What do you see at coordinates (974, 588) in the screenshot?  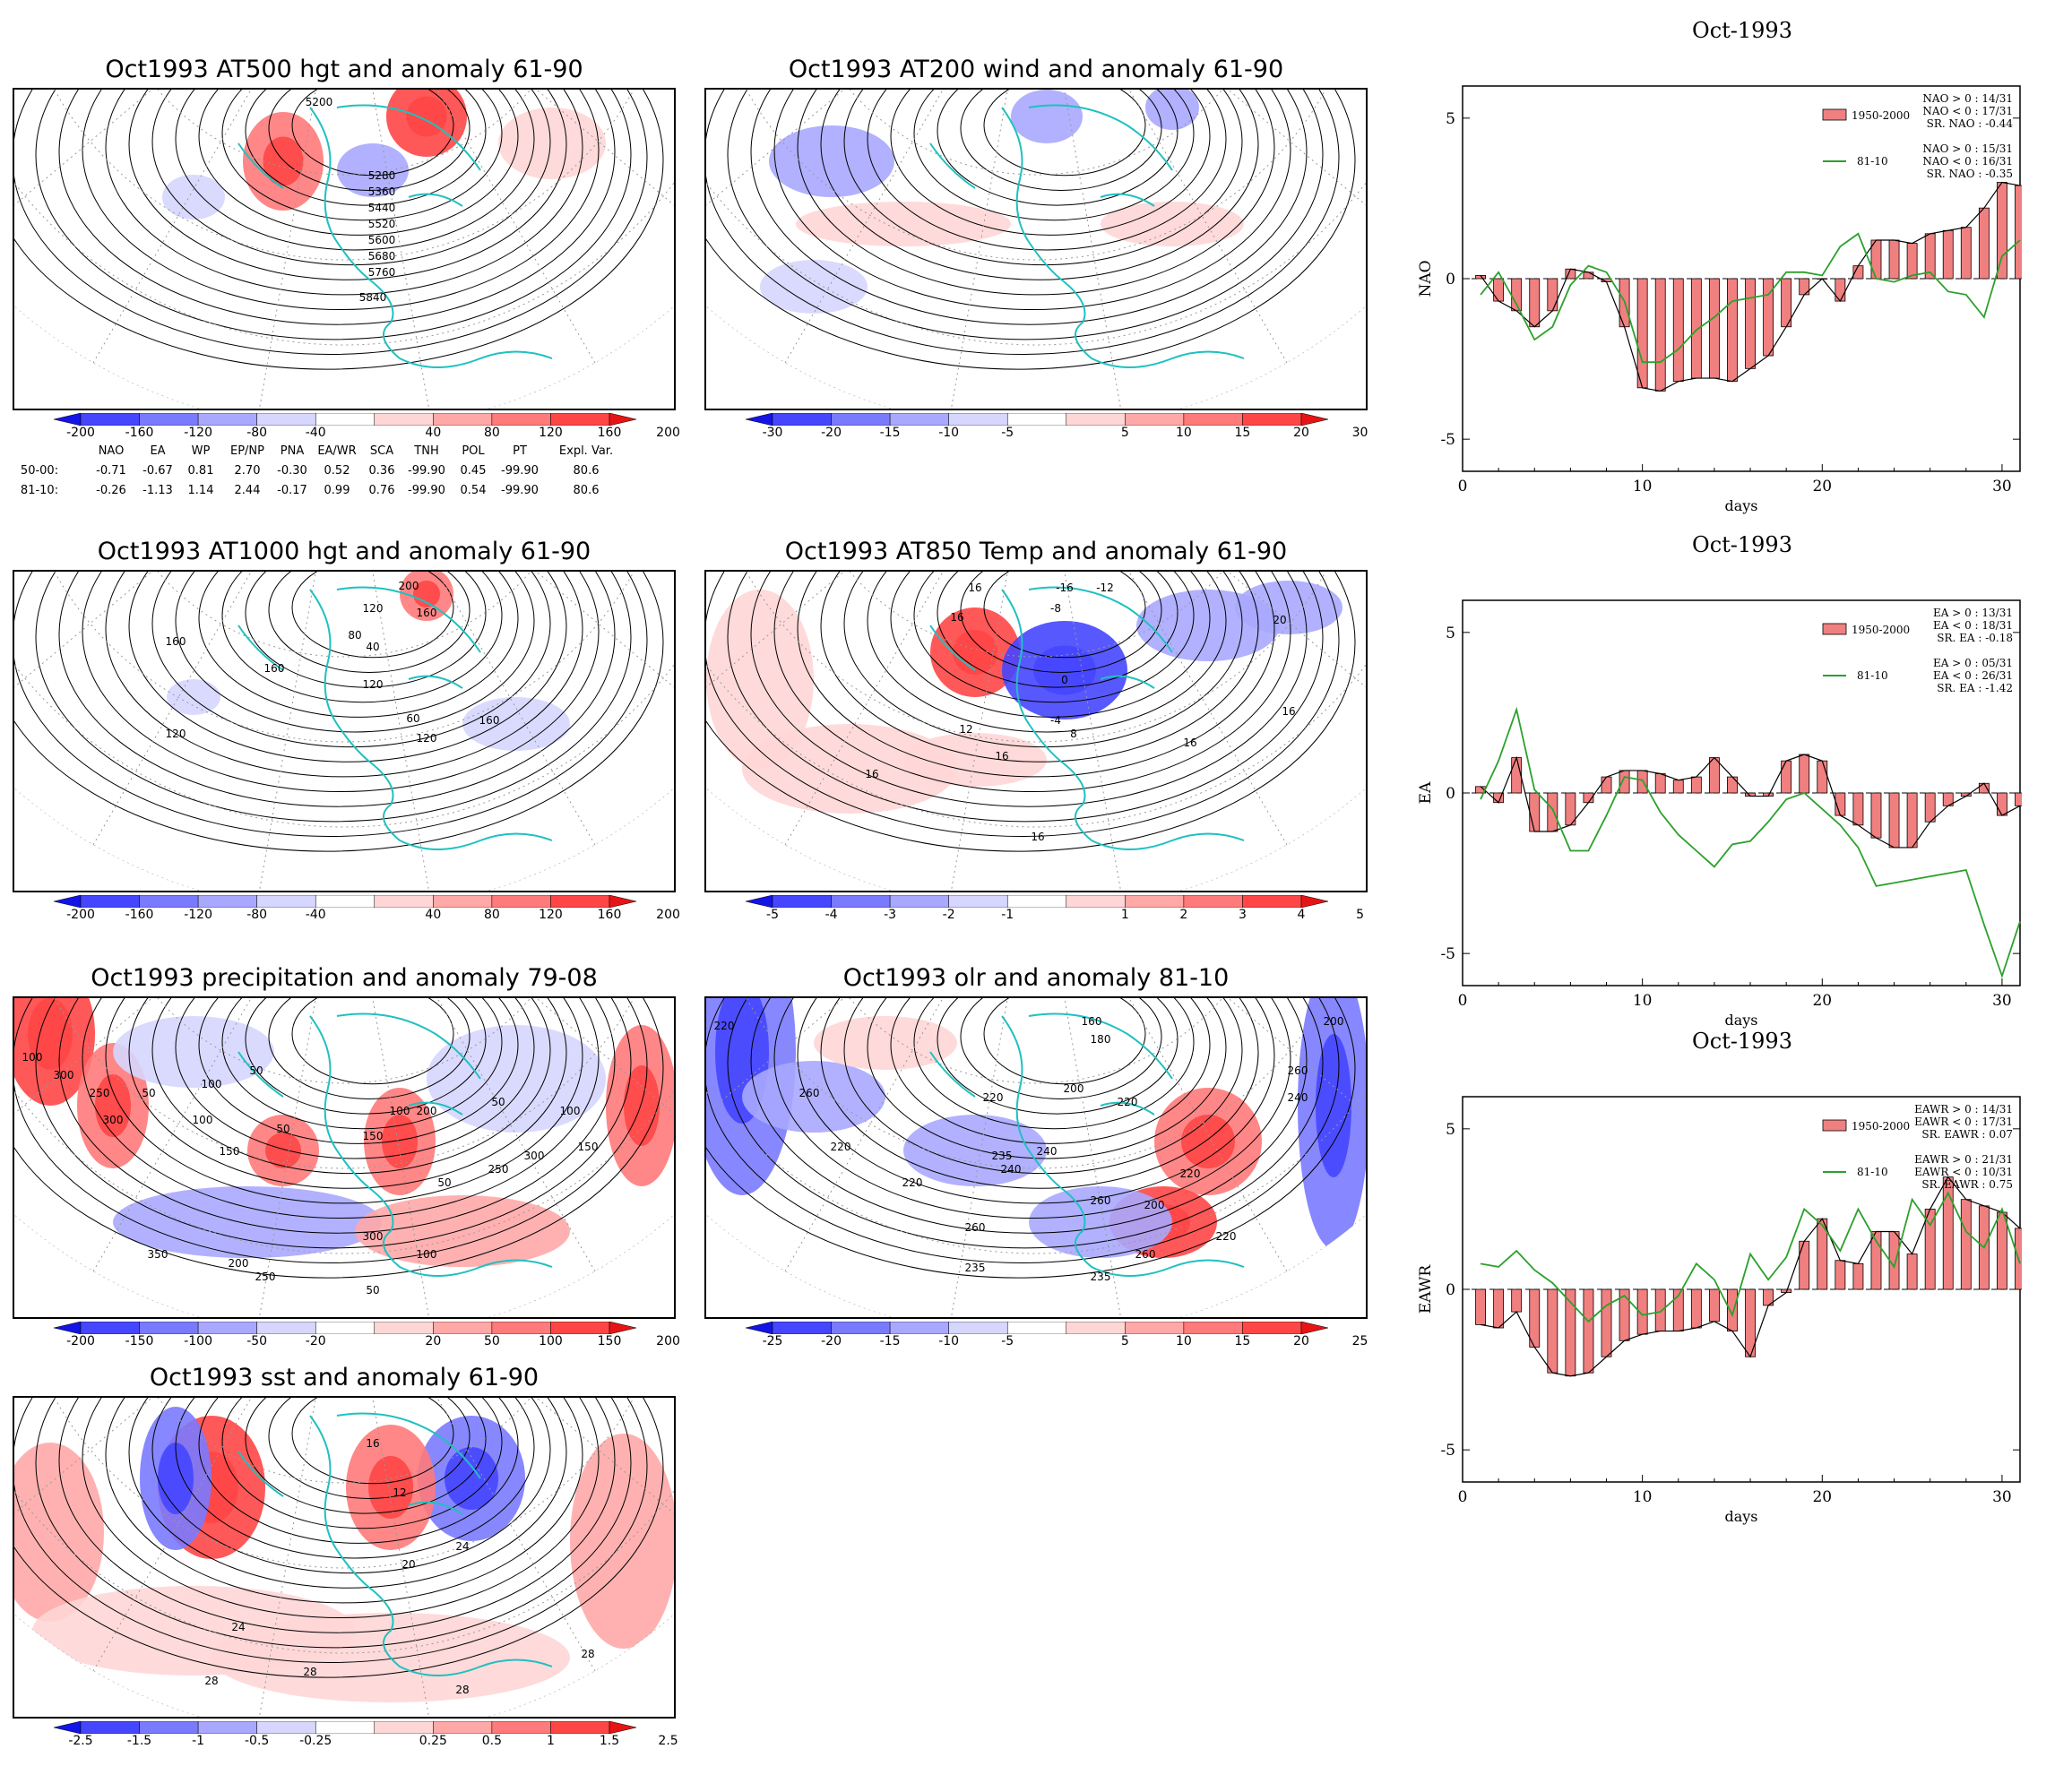 I see `contour-label: 16` at bounding box center [974, 588].